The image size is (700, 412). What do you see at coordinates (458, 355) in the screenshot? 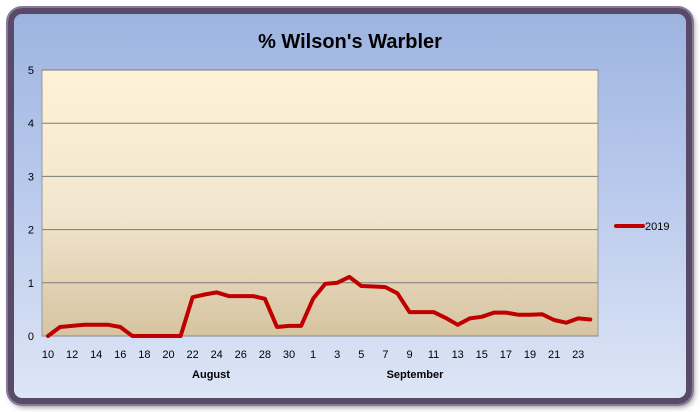
I see `x-tick-label: 13` at bounding box center [458, 355].